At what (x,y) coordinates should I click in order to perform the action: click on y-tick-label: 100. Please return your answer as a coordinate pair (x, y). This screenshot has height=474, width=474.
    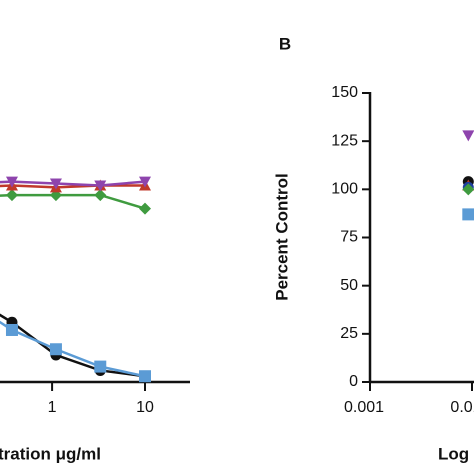
    Looking at the image, I should click on (344, 189).